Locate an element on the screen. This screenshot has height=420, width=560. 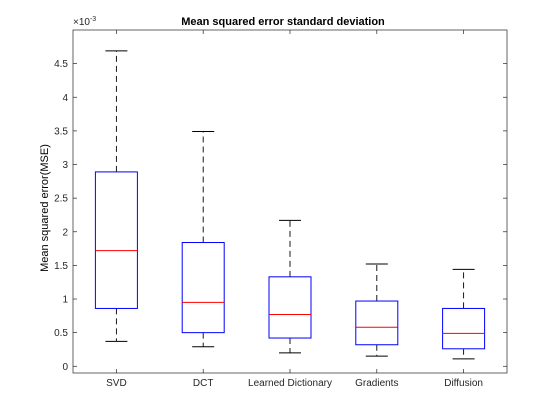
box-diffusion is located at coordinates (464, 314).